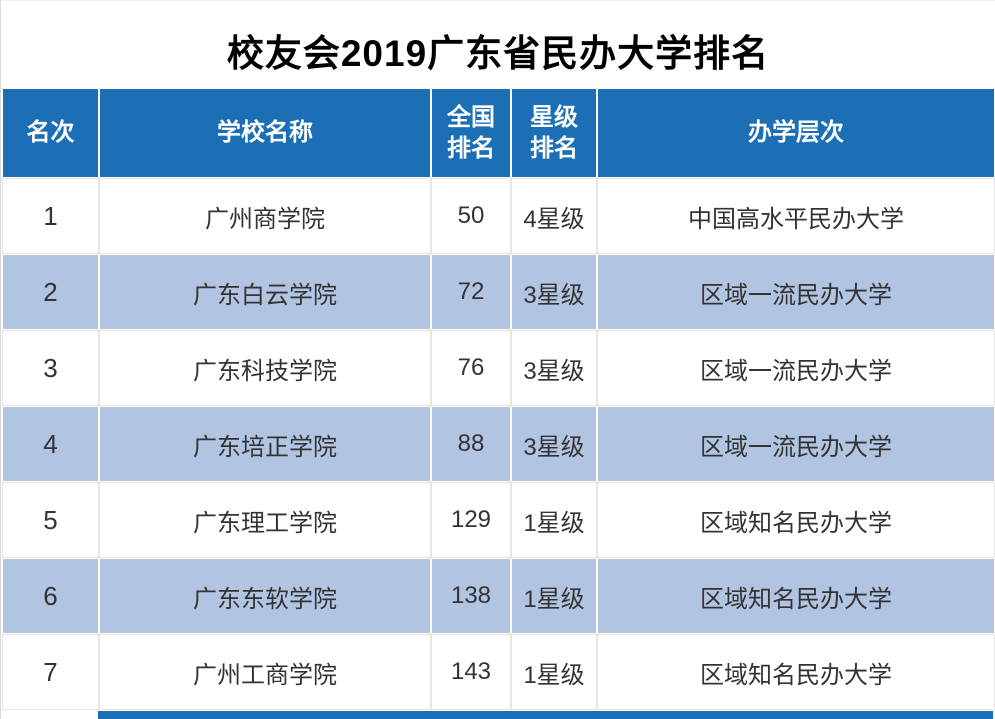 This screenshot has height=719, width=995. What do you see at coordinates (50, 292) in the screenshot?
I see `rank-cell: 2` at bounding box center [50, 292].